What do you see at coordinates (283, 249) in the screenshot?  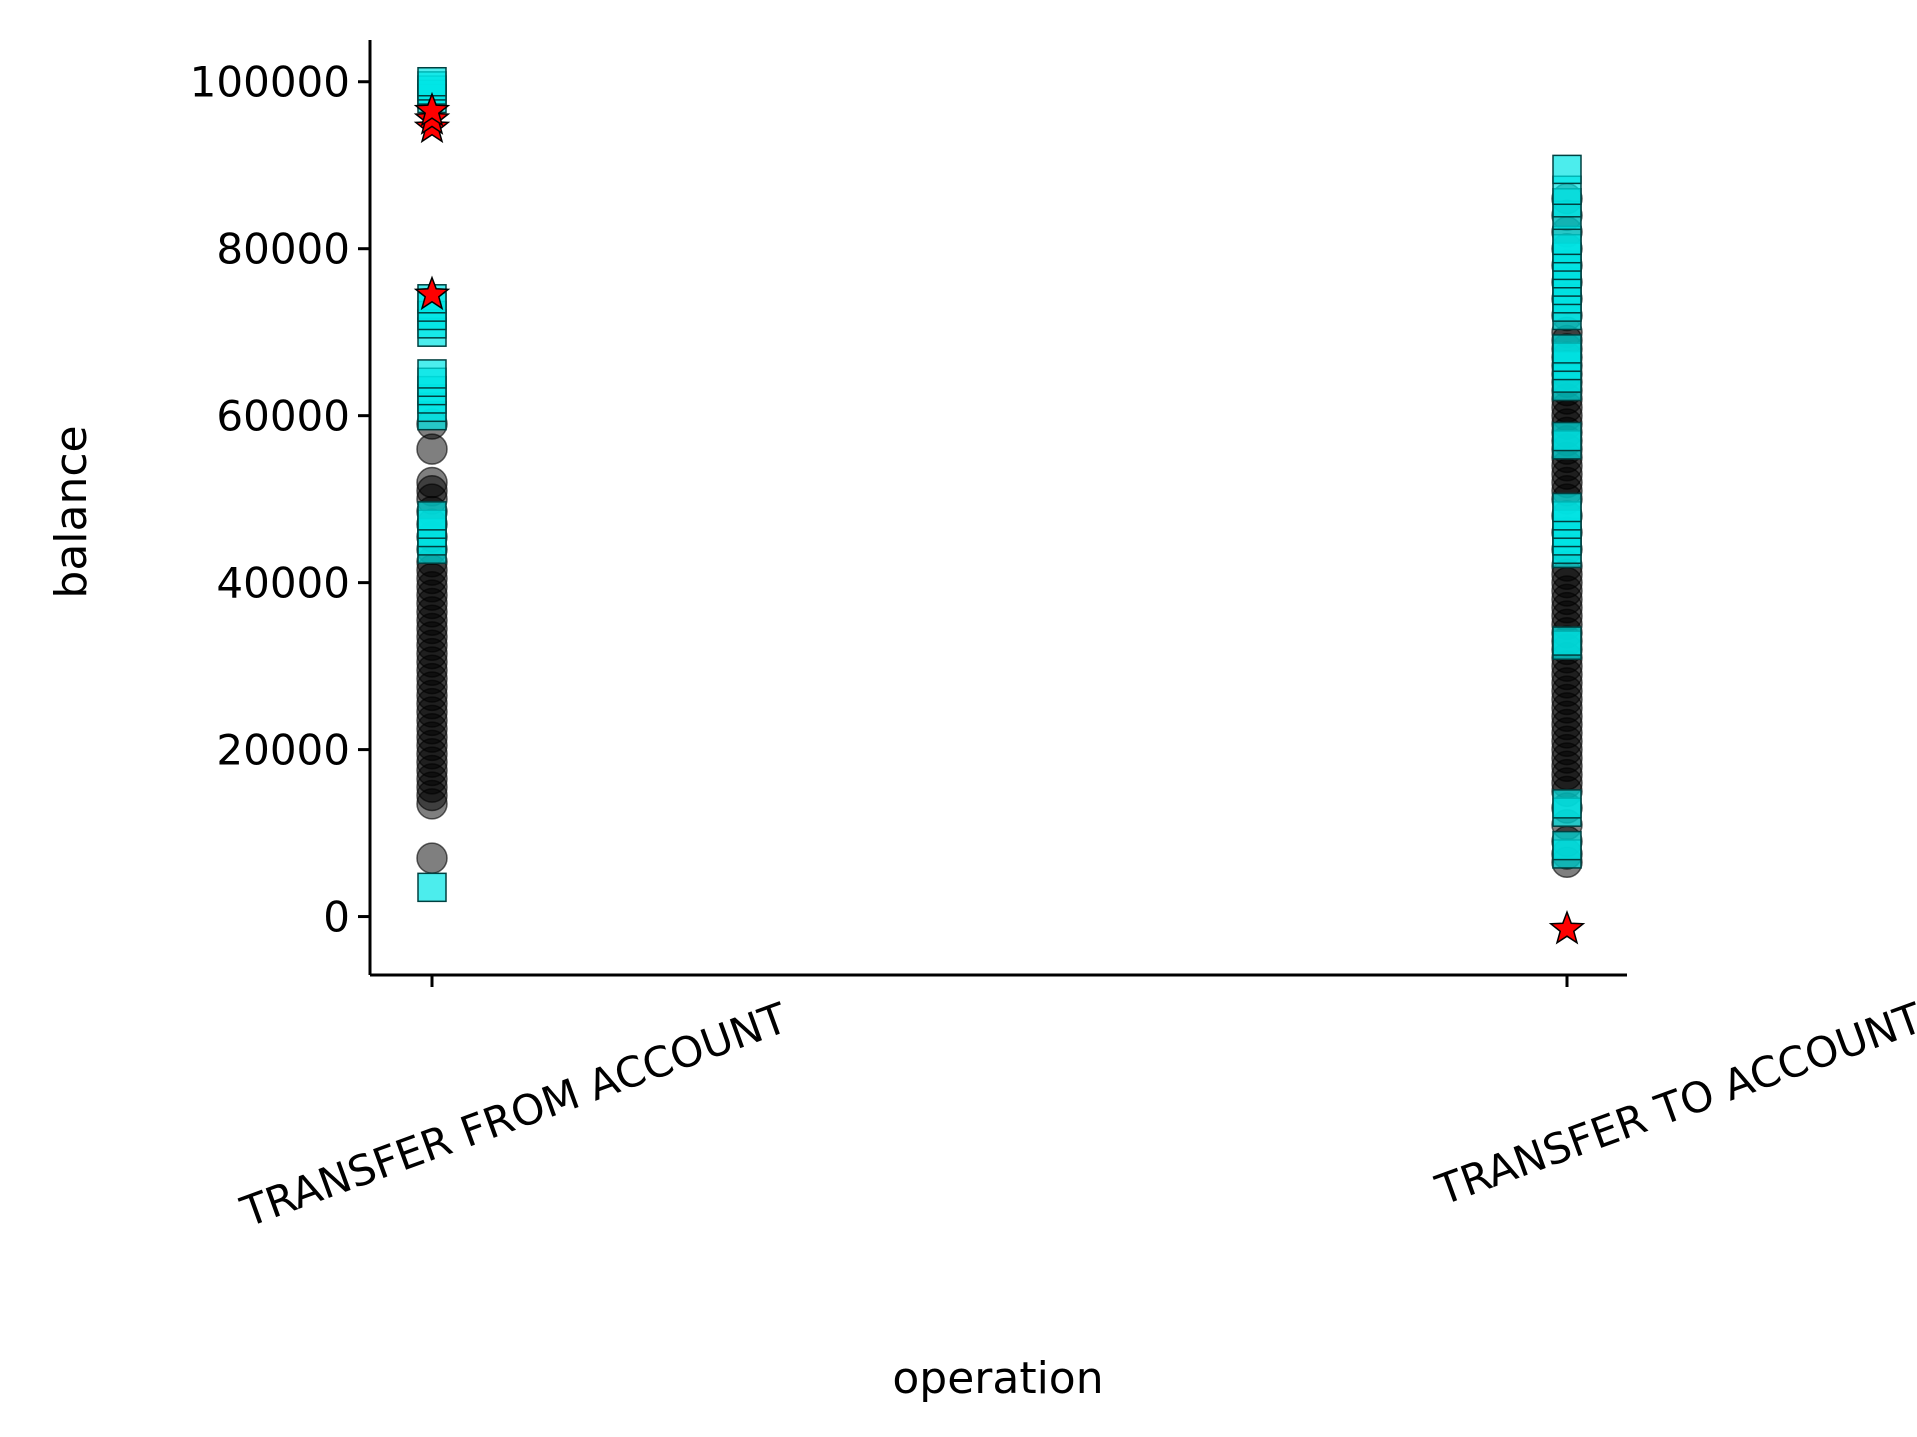 I see `y-tick-label: 80000` at bounding box center [283, 249].